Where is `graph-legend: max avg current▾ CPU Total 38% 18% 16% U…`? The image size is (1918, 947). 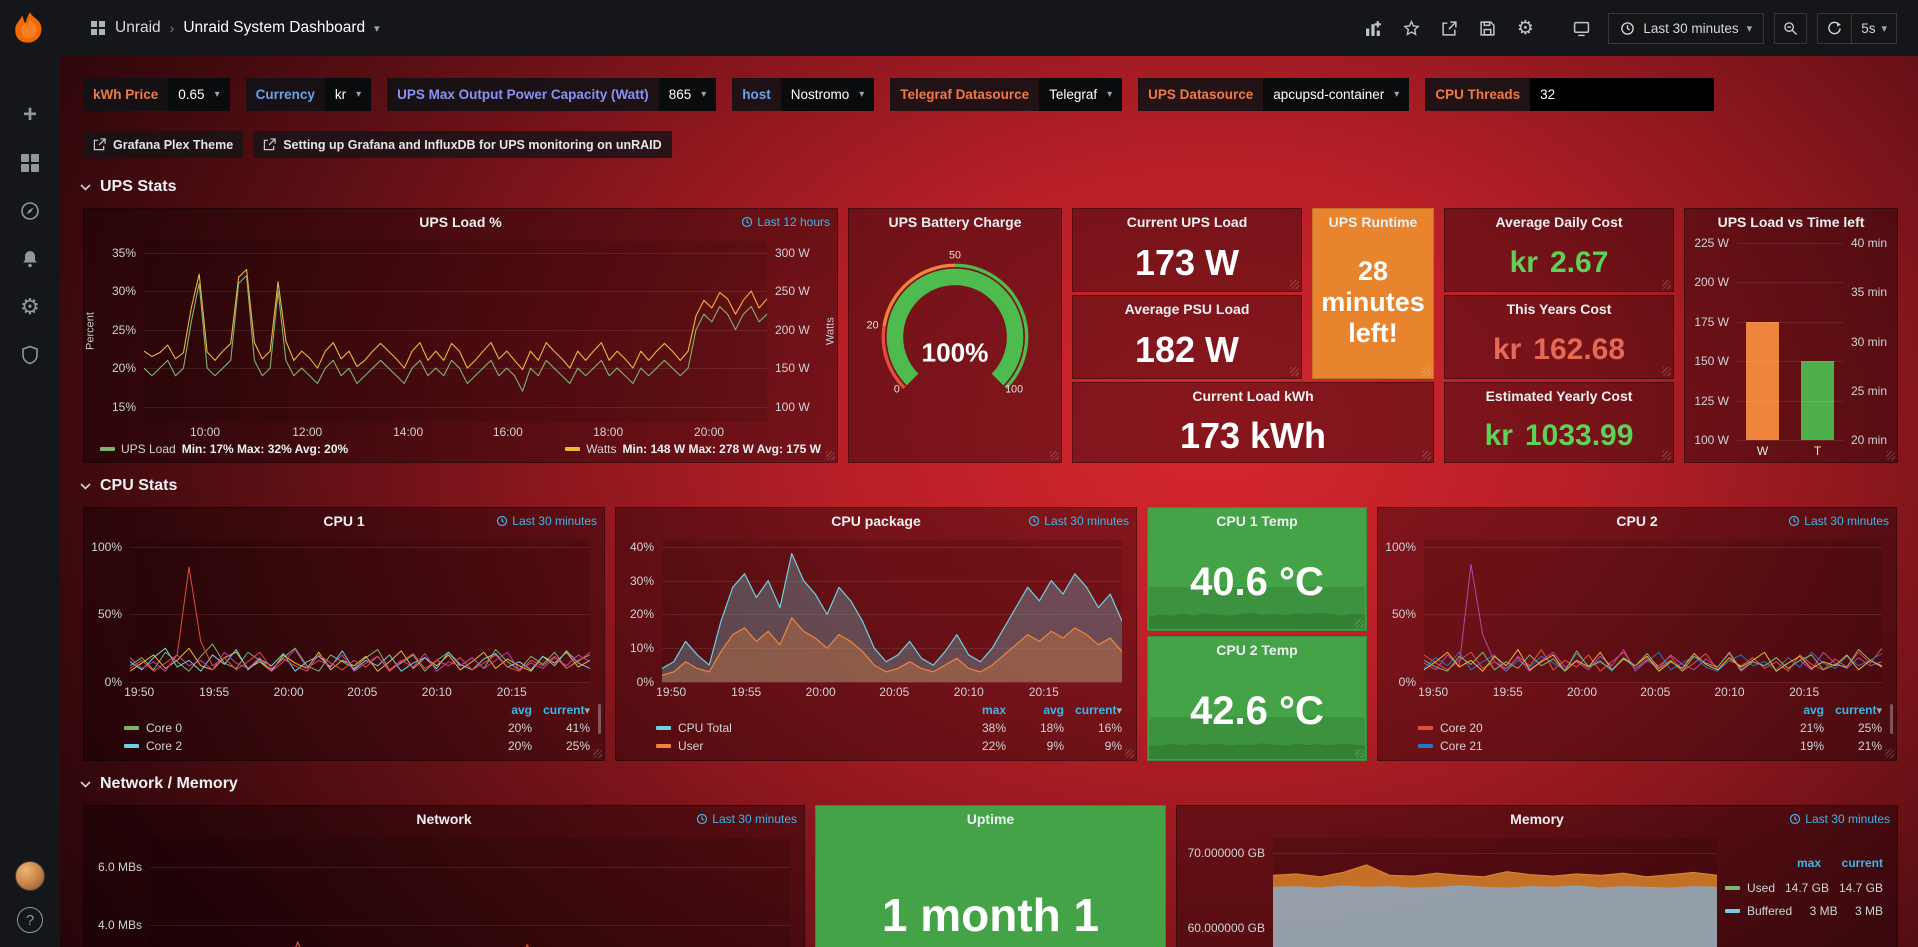 graph-legend: max avg current▾ CPU Total 38% 18% 16% U… is located at coordinates (876, 730).